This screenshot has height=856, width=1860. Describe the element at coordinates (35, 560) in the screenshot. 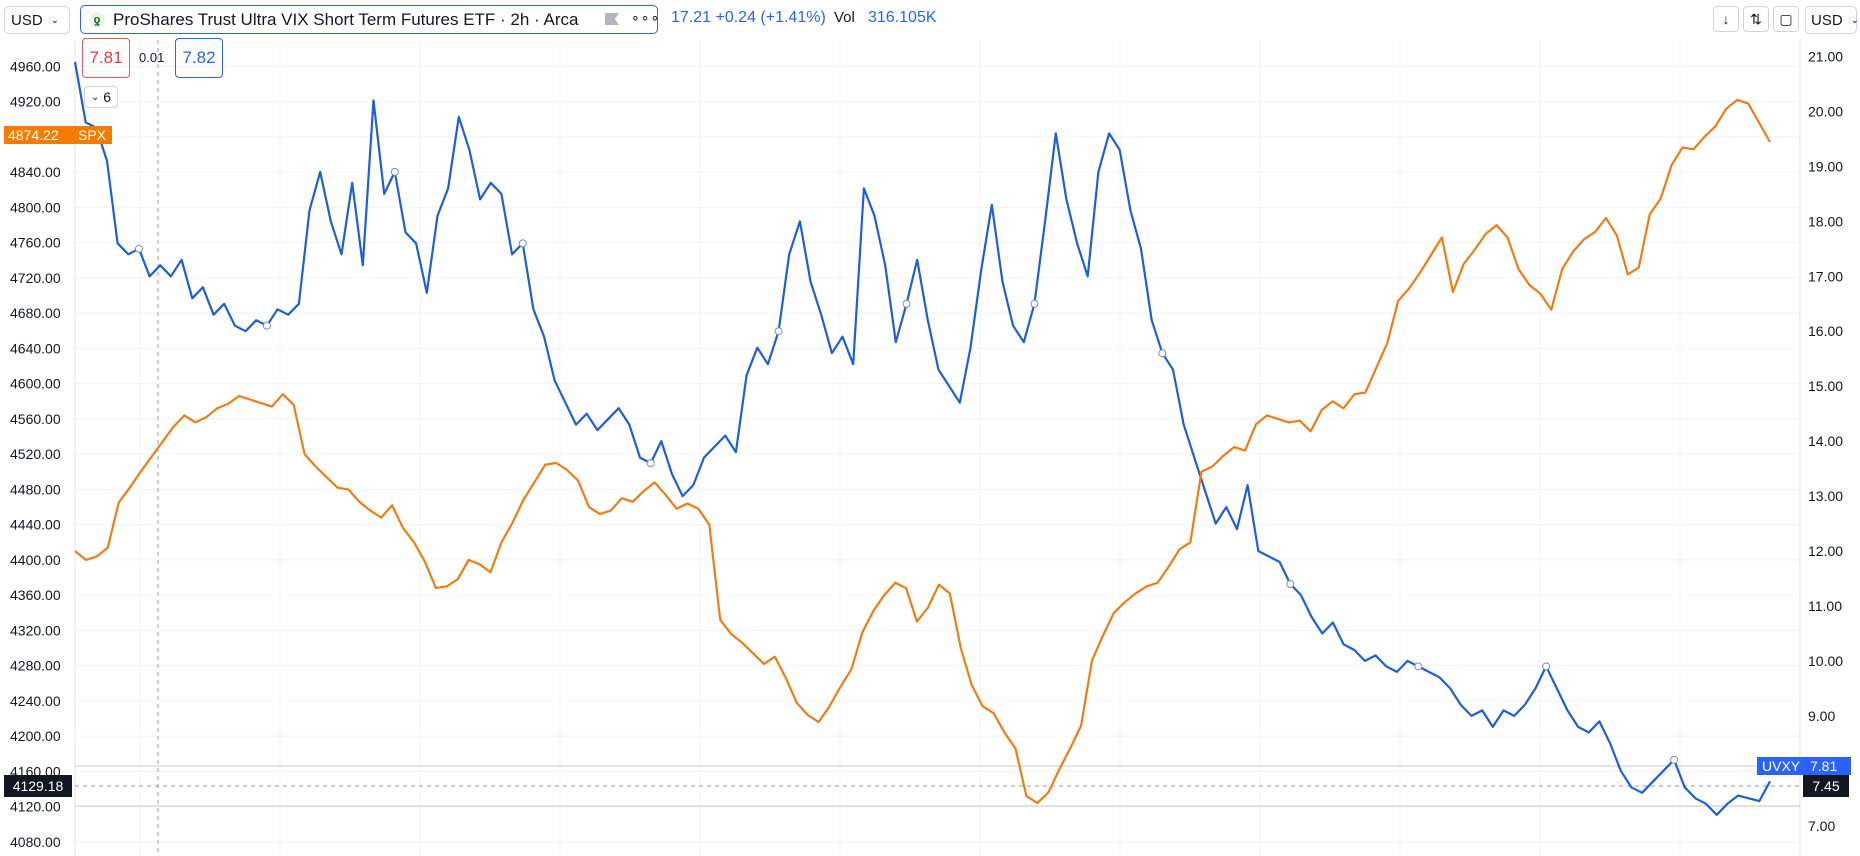

I see `left-tick-label: 4400.00` at that location.